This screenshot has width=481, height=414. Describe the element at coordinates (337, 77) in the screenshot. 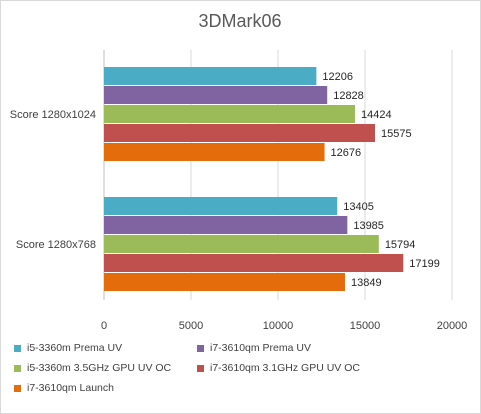

I see `data-label: 12206` at that location.